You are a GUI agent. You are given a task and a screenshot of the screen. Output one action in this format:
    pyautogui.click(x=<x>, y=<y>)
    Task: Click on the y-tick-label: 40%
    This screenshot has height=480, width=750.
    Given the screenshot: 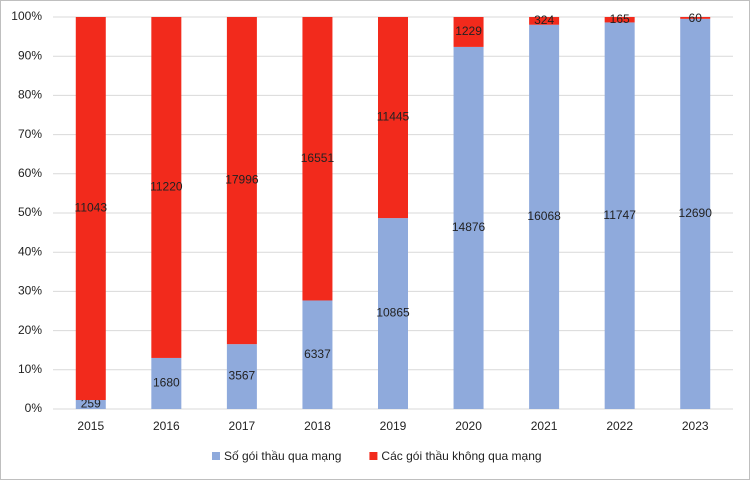 What is the action you would take?
    pyautogui.click(x=30, y=251)
    